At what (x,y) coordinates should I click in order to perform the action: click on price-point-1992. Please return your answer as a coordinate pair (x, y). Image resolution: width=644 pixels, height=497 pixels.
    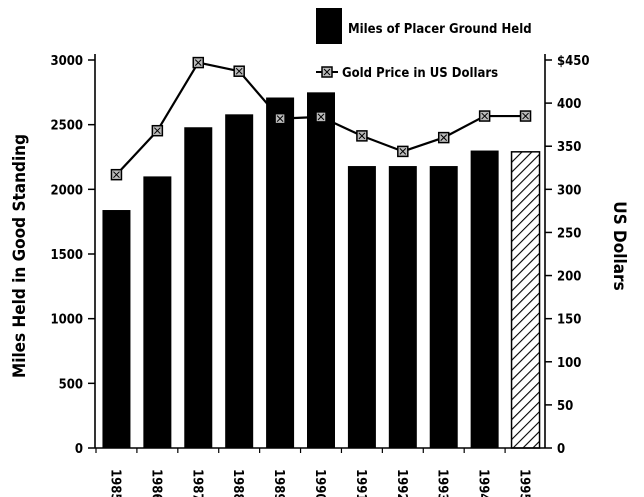
    Looking at the image, I should click on (403, 151).